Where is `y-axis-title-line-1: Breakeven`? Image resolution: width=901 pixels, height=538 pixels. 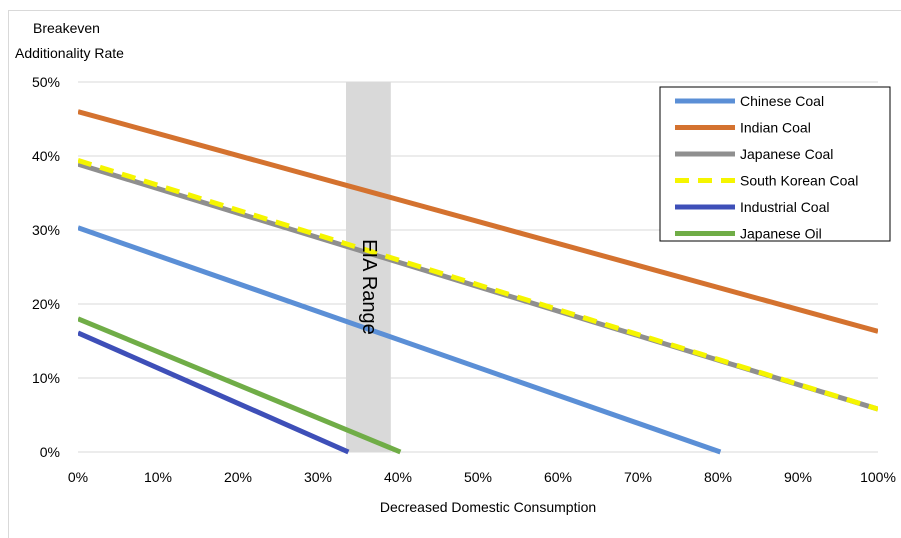
y-axis-title-line-1: Breakeven is located at coordinates (66, 28).